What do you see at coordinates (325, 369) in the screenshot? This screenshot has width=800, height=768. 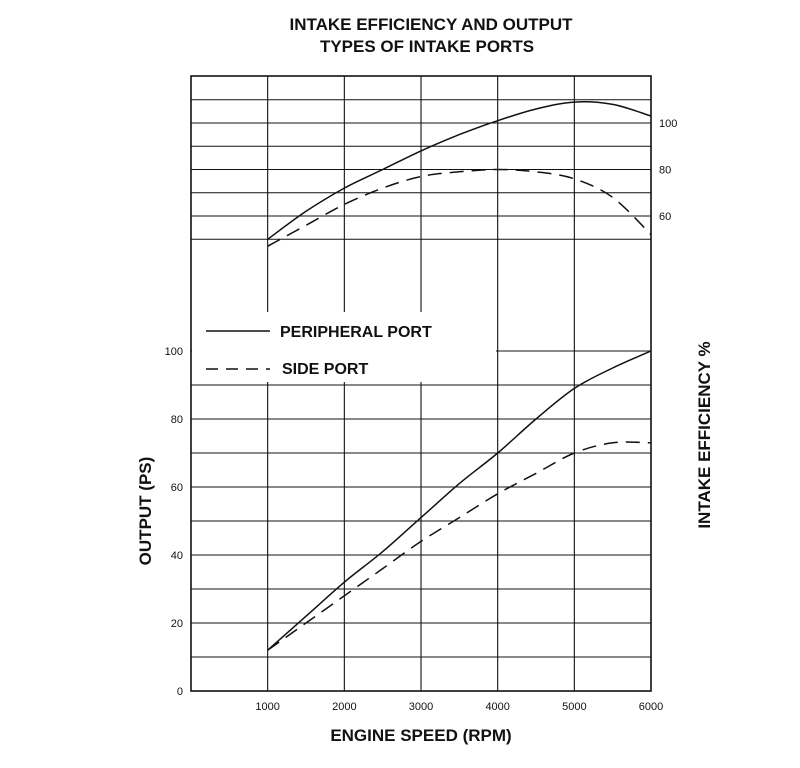 I see `legend-label-side-port: SIDE PORT` at bounding box center [325, 369].